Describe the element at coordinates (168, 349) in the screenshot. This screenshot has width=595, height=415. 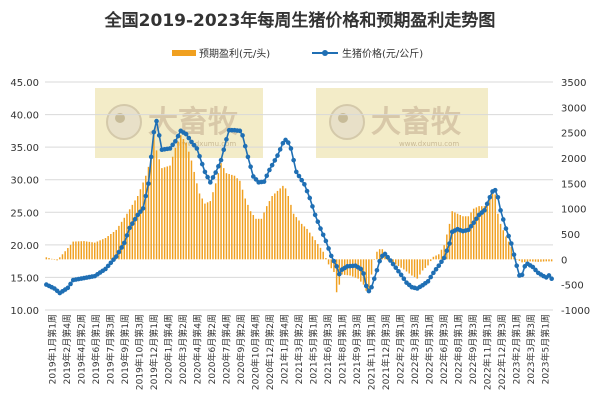
I see `x-axis-tick-label: 2020年1月第4周` at that location.